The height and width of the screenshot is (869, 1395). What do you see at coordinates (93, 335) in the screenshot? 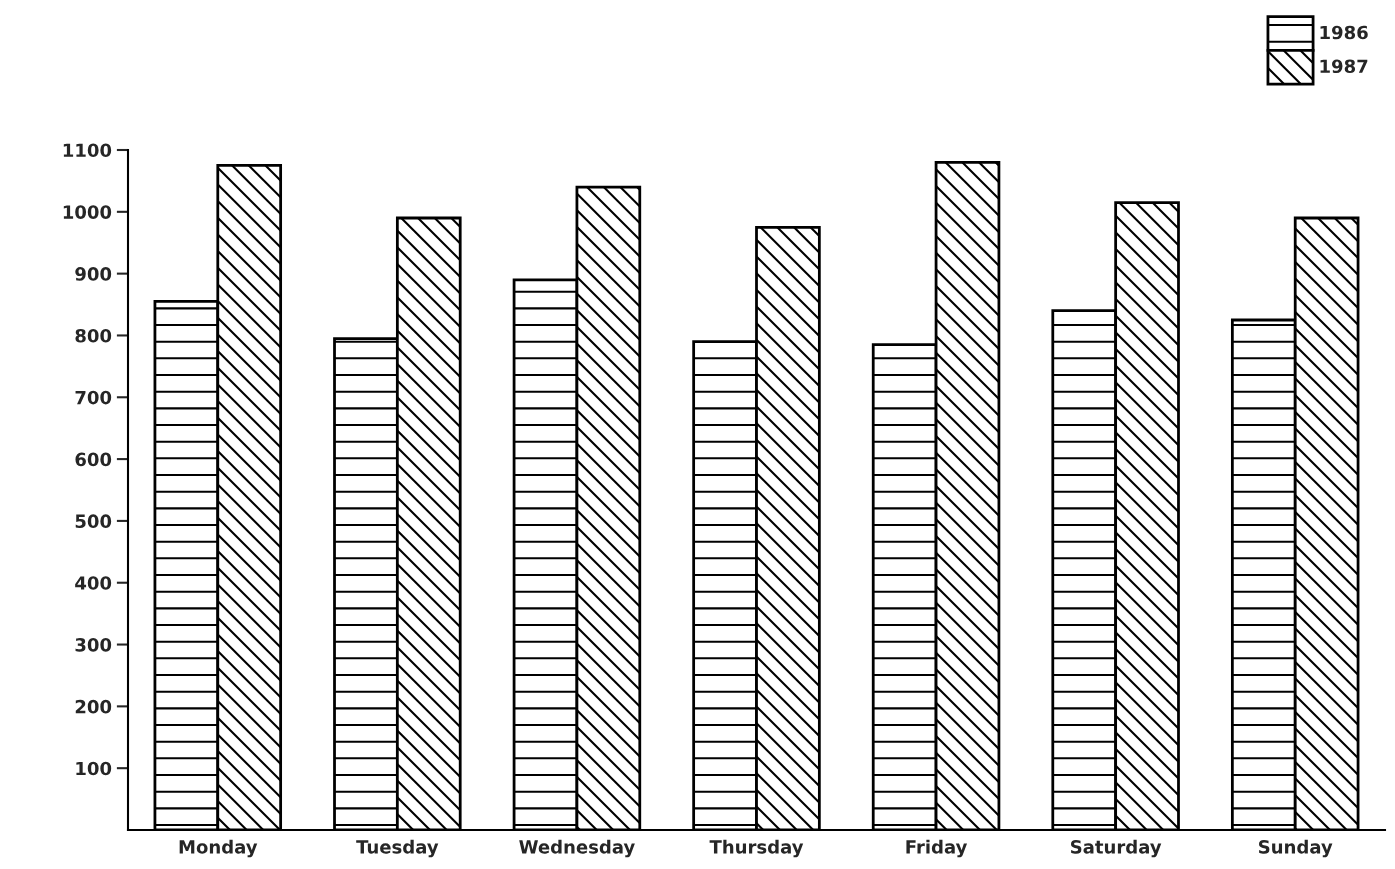
I see `y-tick-label: 800` at bounding box center [93, 335].